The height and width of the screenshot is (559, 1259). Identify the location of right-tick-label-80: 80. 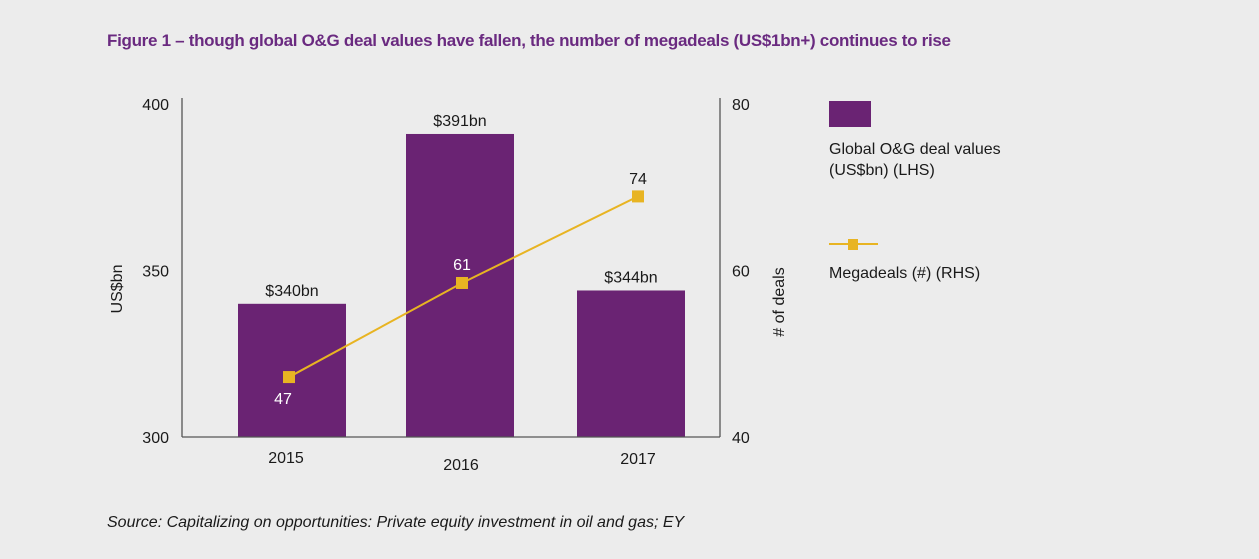
(741, 105).